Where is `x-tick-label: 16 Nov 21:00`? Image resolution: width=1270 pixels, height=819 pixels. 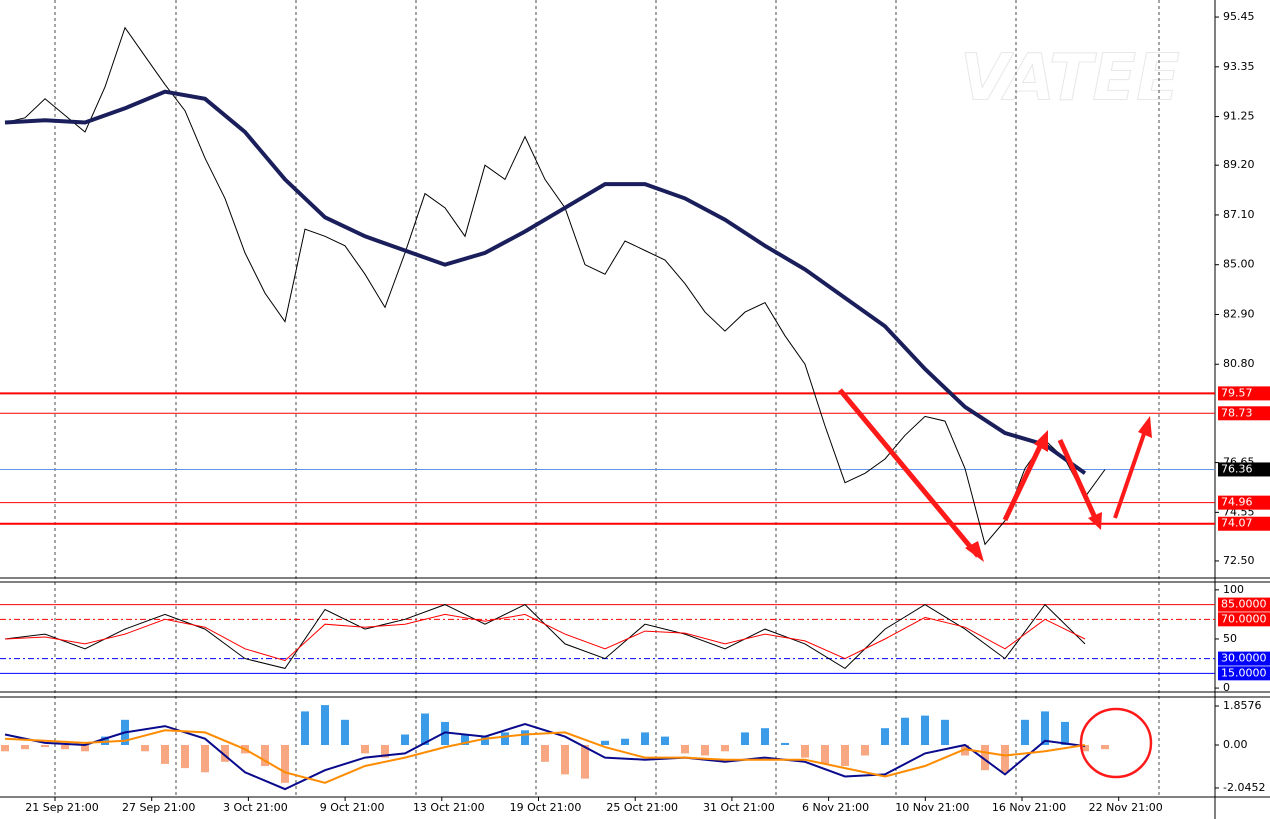
x-tick-label: 16 Nov 21:00 is located at coordinates (1029, 807).